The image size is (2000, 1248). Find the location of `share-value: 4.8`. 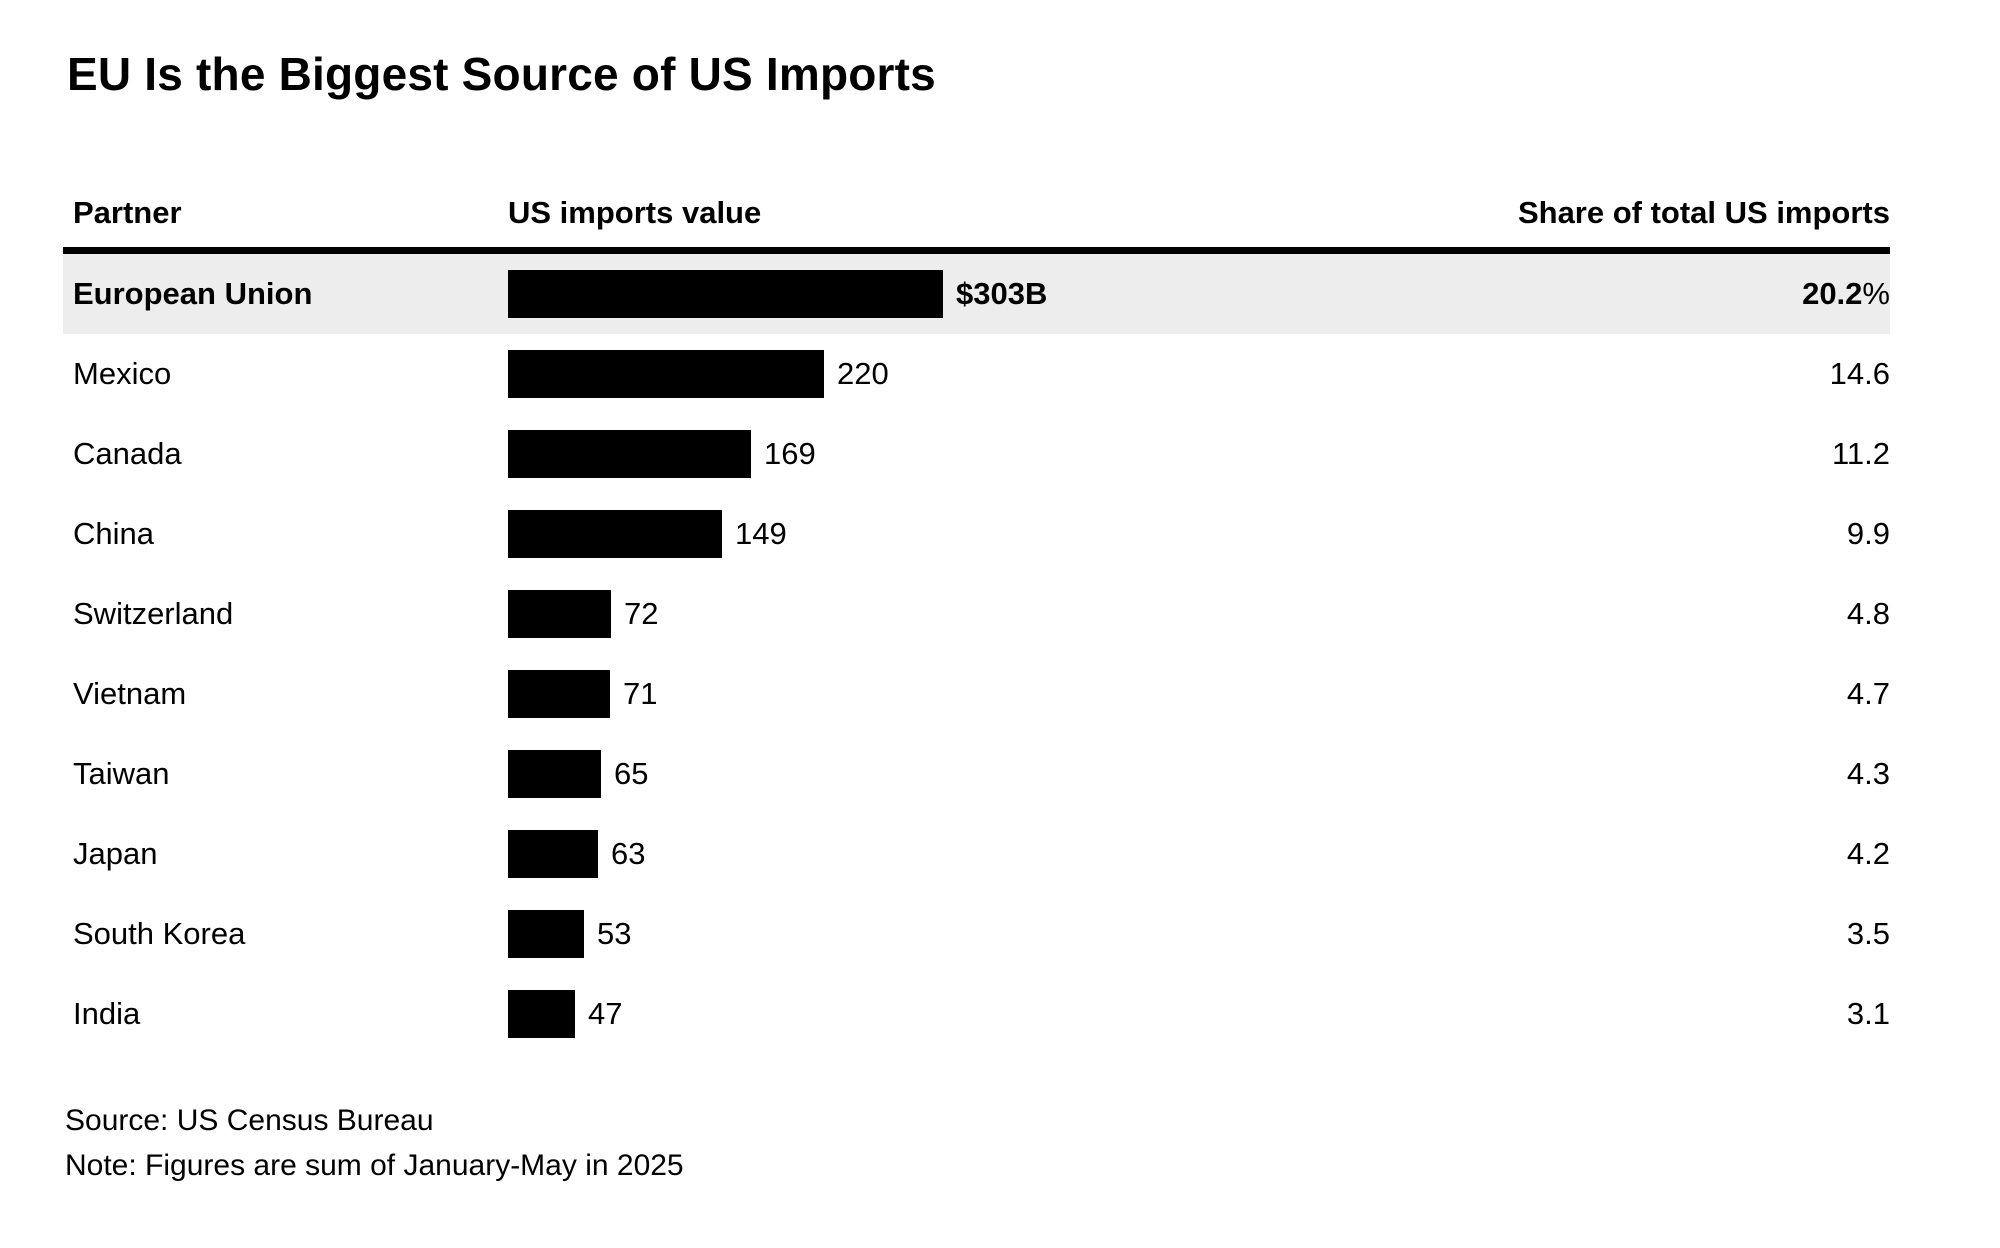

share-value: 4.8 is located at coordinates (1868, 613).